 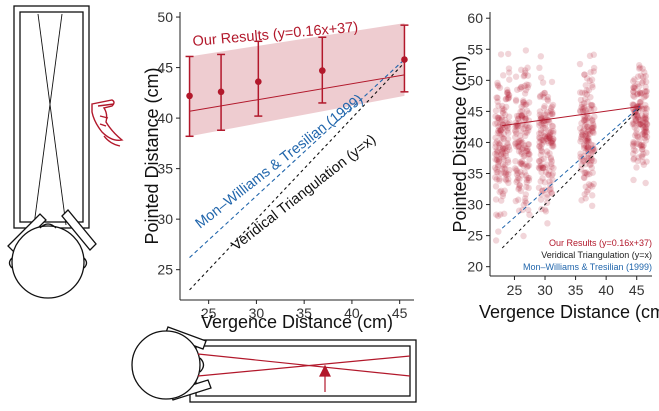 What do you see at coordinates (257, 313) in the screenshot?
I see `x-tick-label: 30` at bounding box center [257, 313].